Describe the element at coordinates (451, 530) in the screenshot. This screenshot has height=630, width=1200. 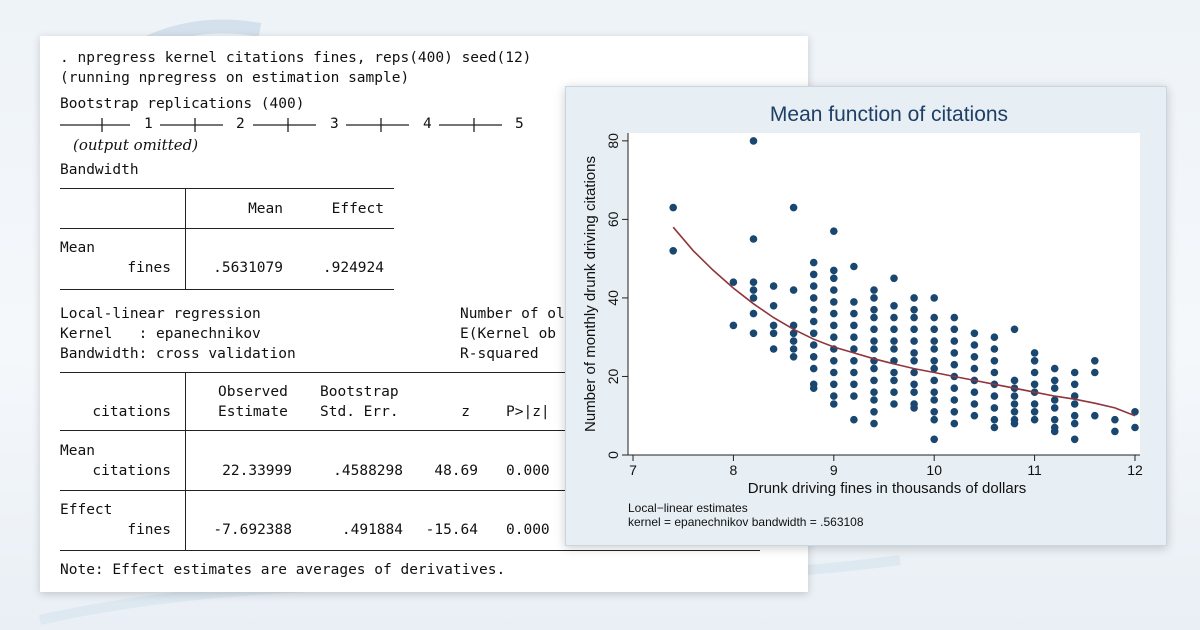
I see `reg-effect-z: -15.64` at that location.